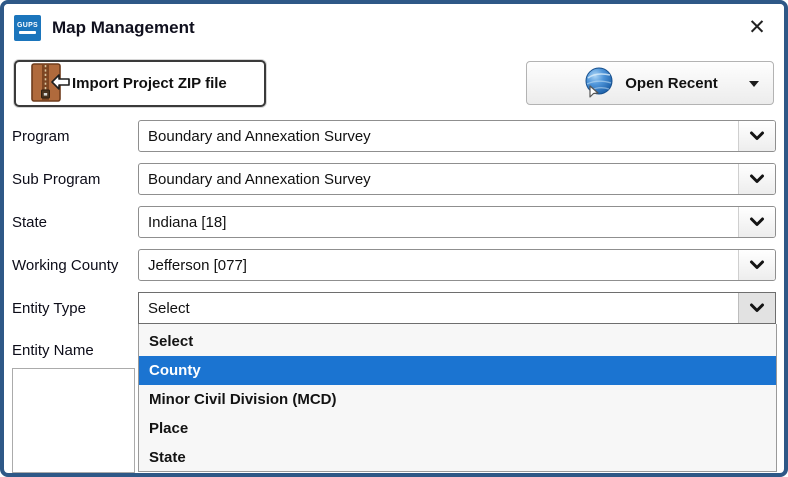  I want to click on state-dropdown-button, so click(756, 222).